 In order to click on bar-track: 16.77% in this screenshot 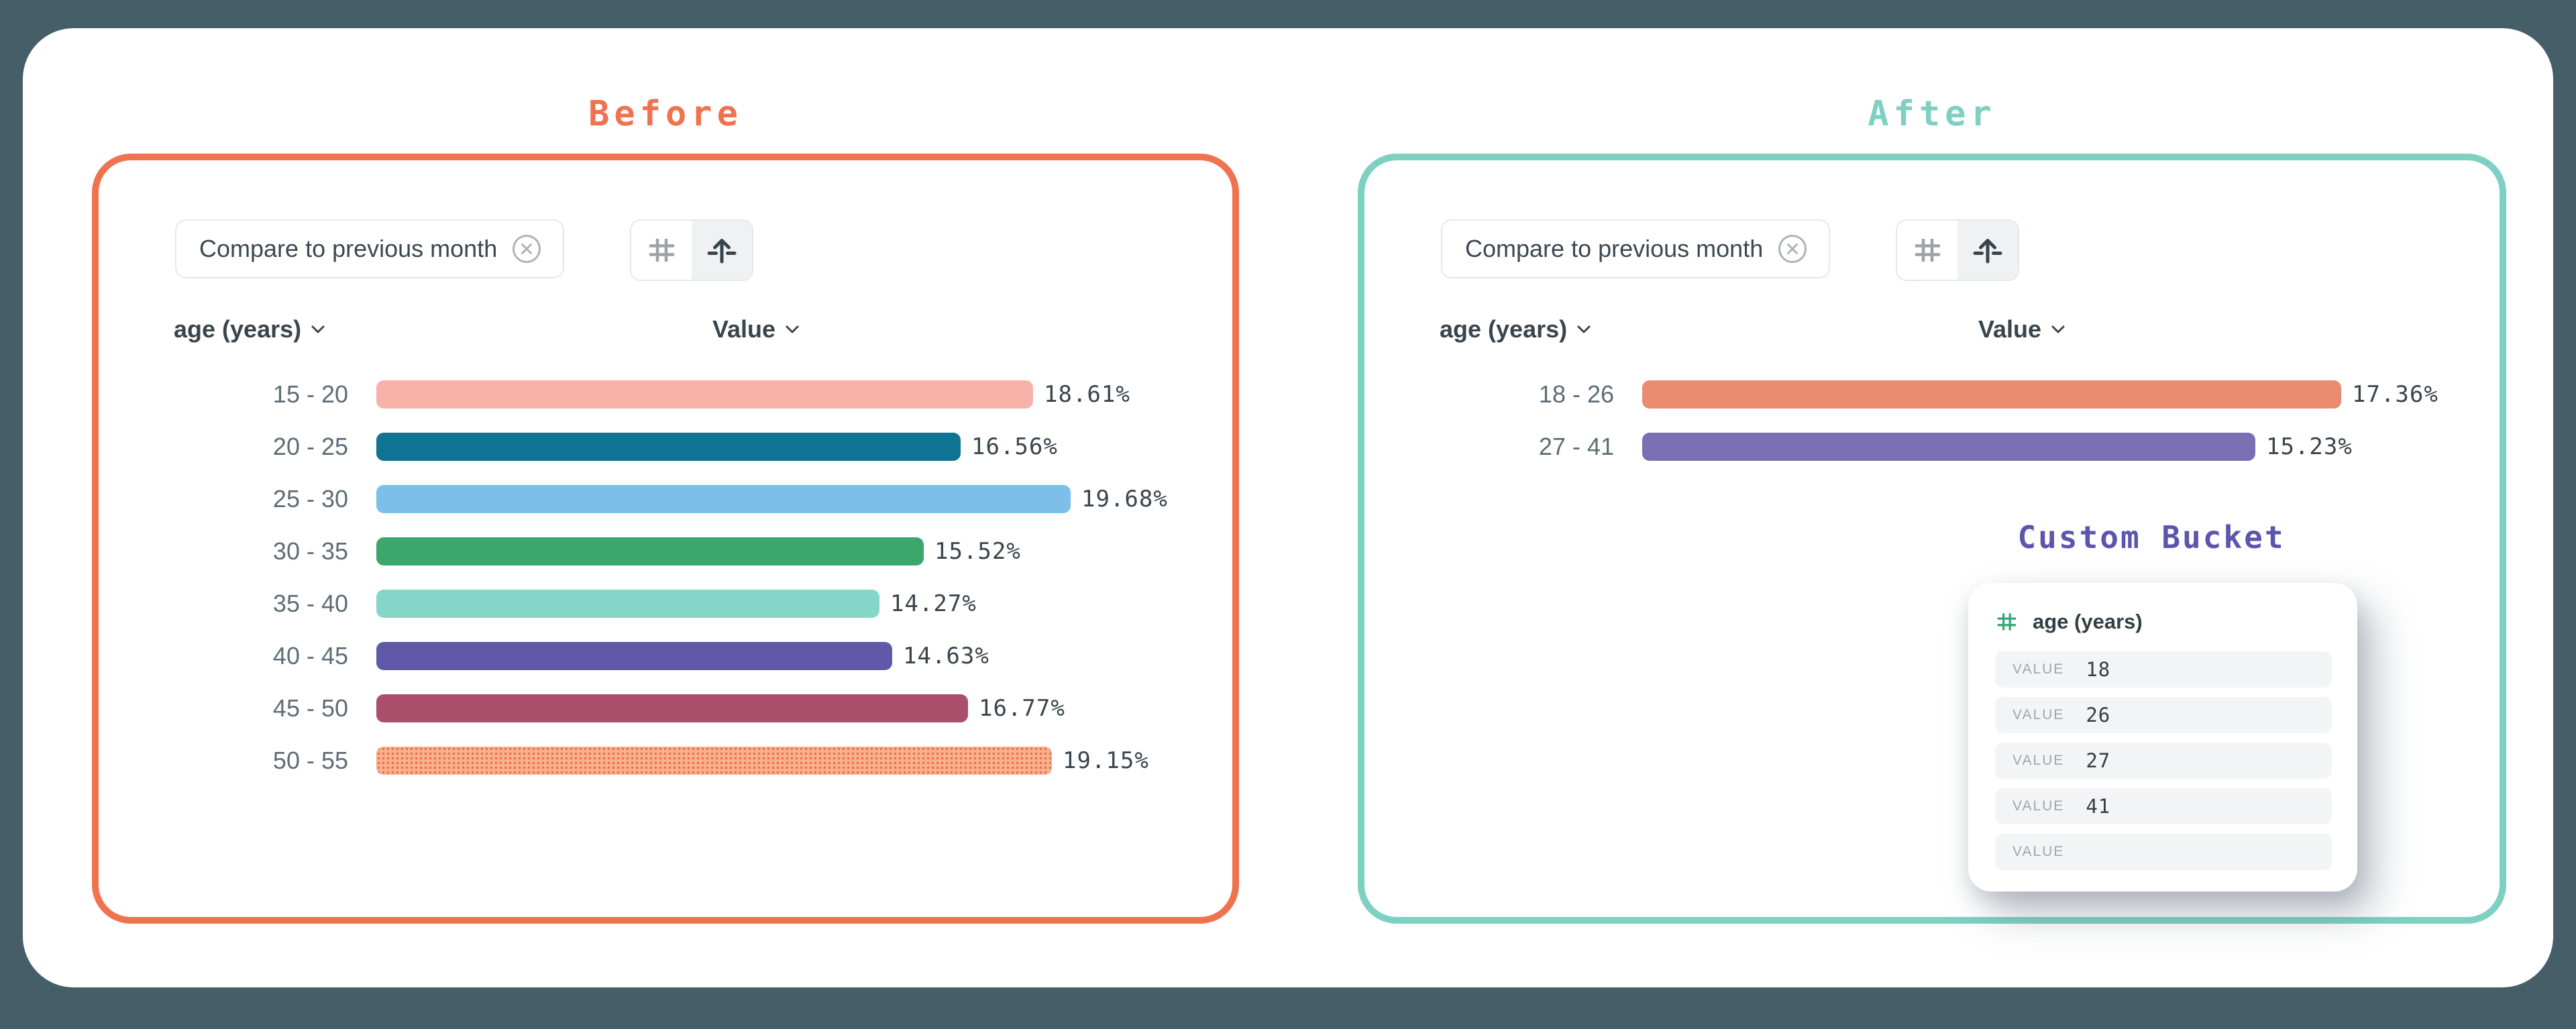, I will do `click(804, 708)`.